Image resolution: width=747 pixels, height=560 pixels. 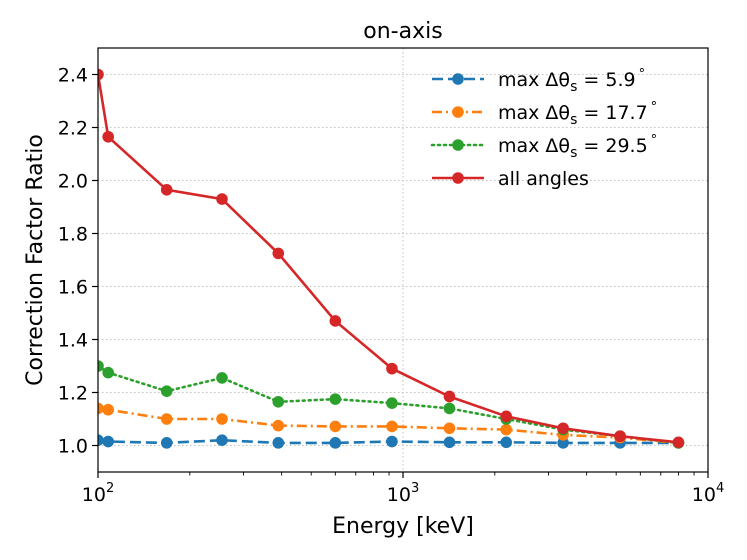 I want to click on y-tick-label: 2.2, so click(x=73, y=129).